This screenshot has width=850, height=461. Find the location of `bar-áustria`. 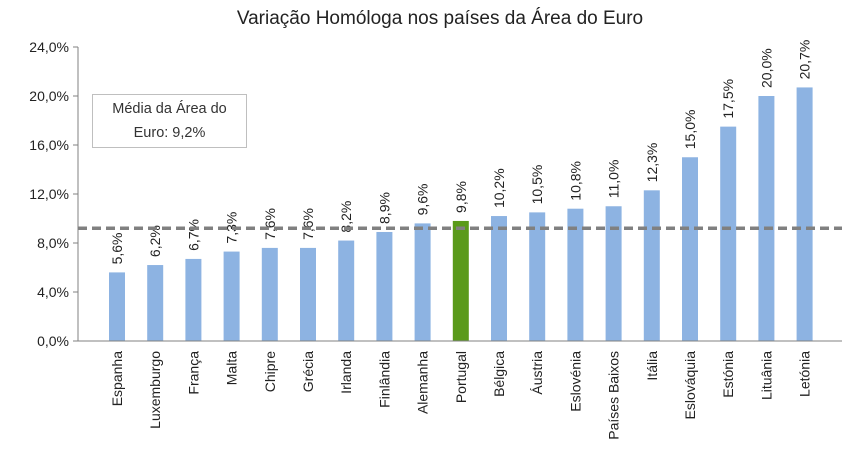

bar-áustria is located at coordinates (537, 276).